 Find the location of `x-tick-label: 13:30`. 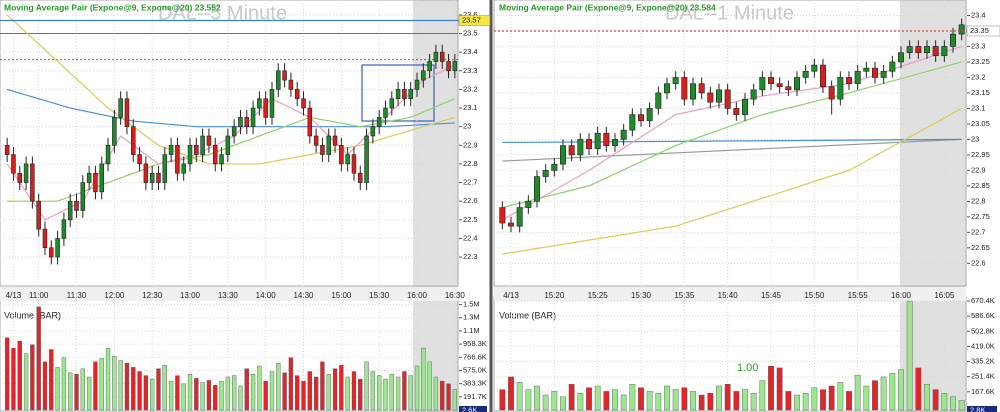

x-tick-label: 13:30 is located at coordinates (228, 295).